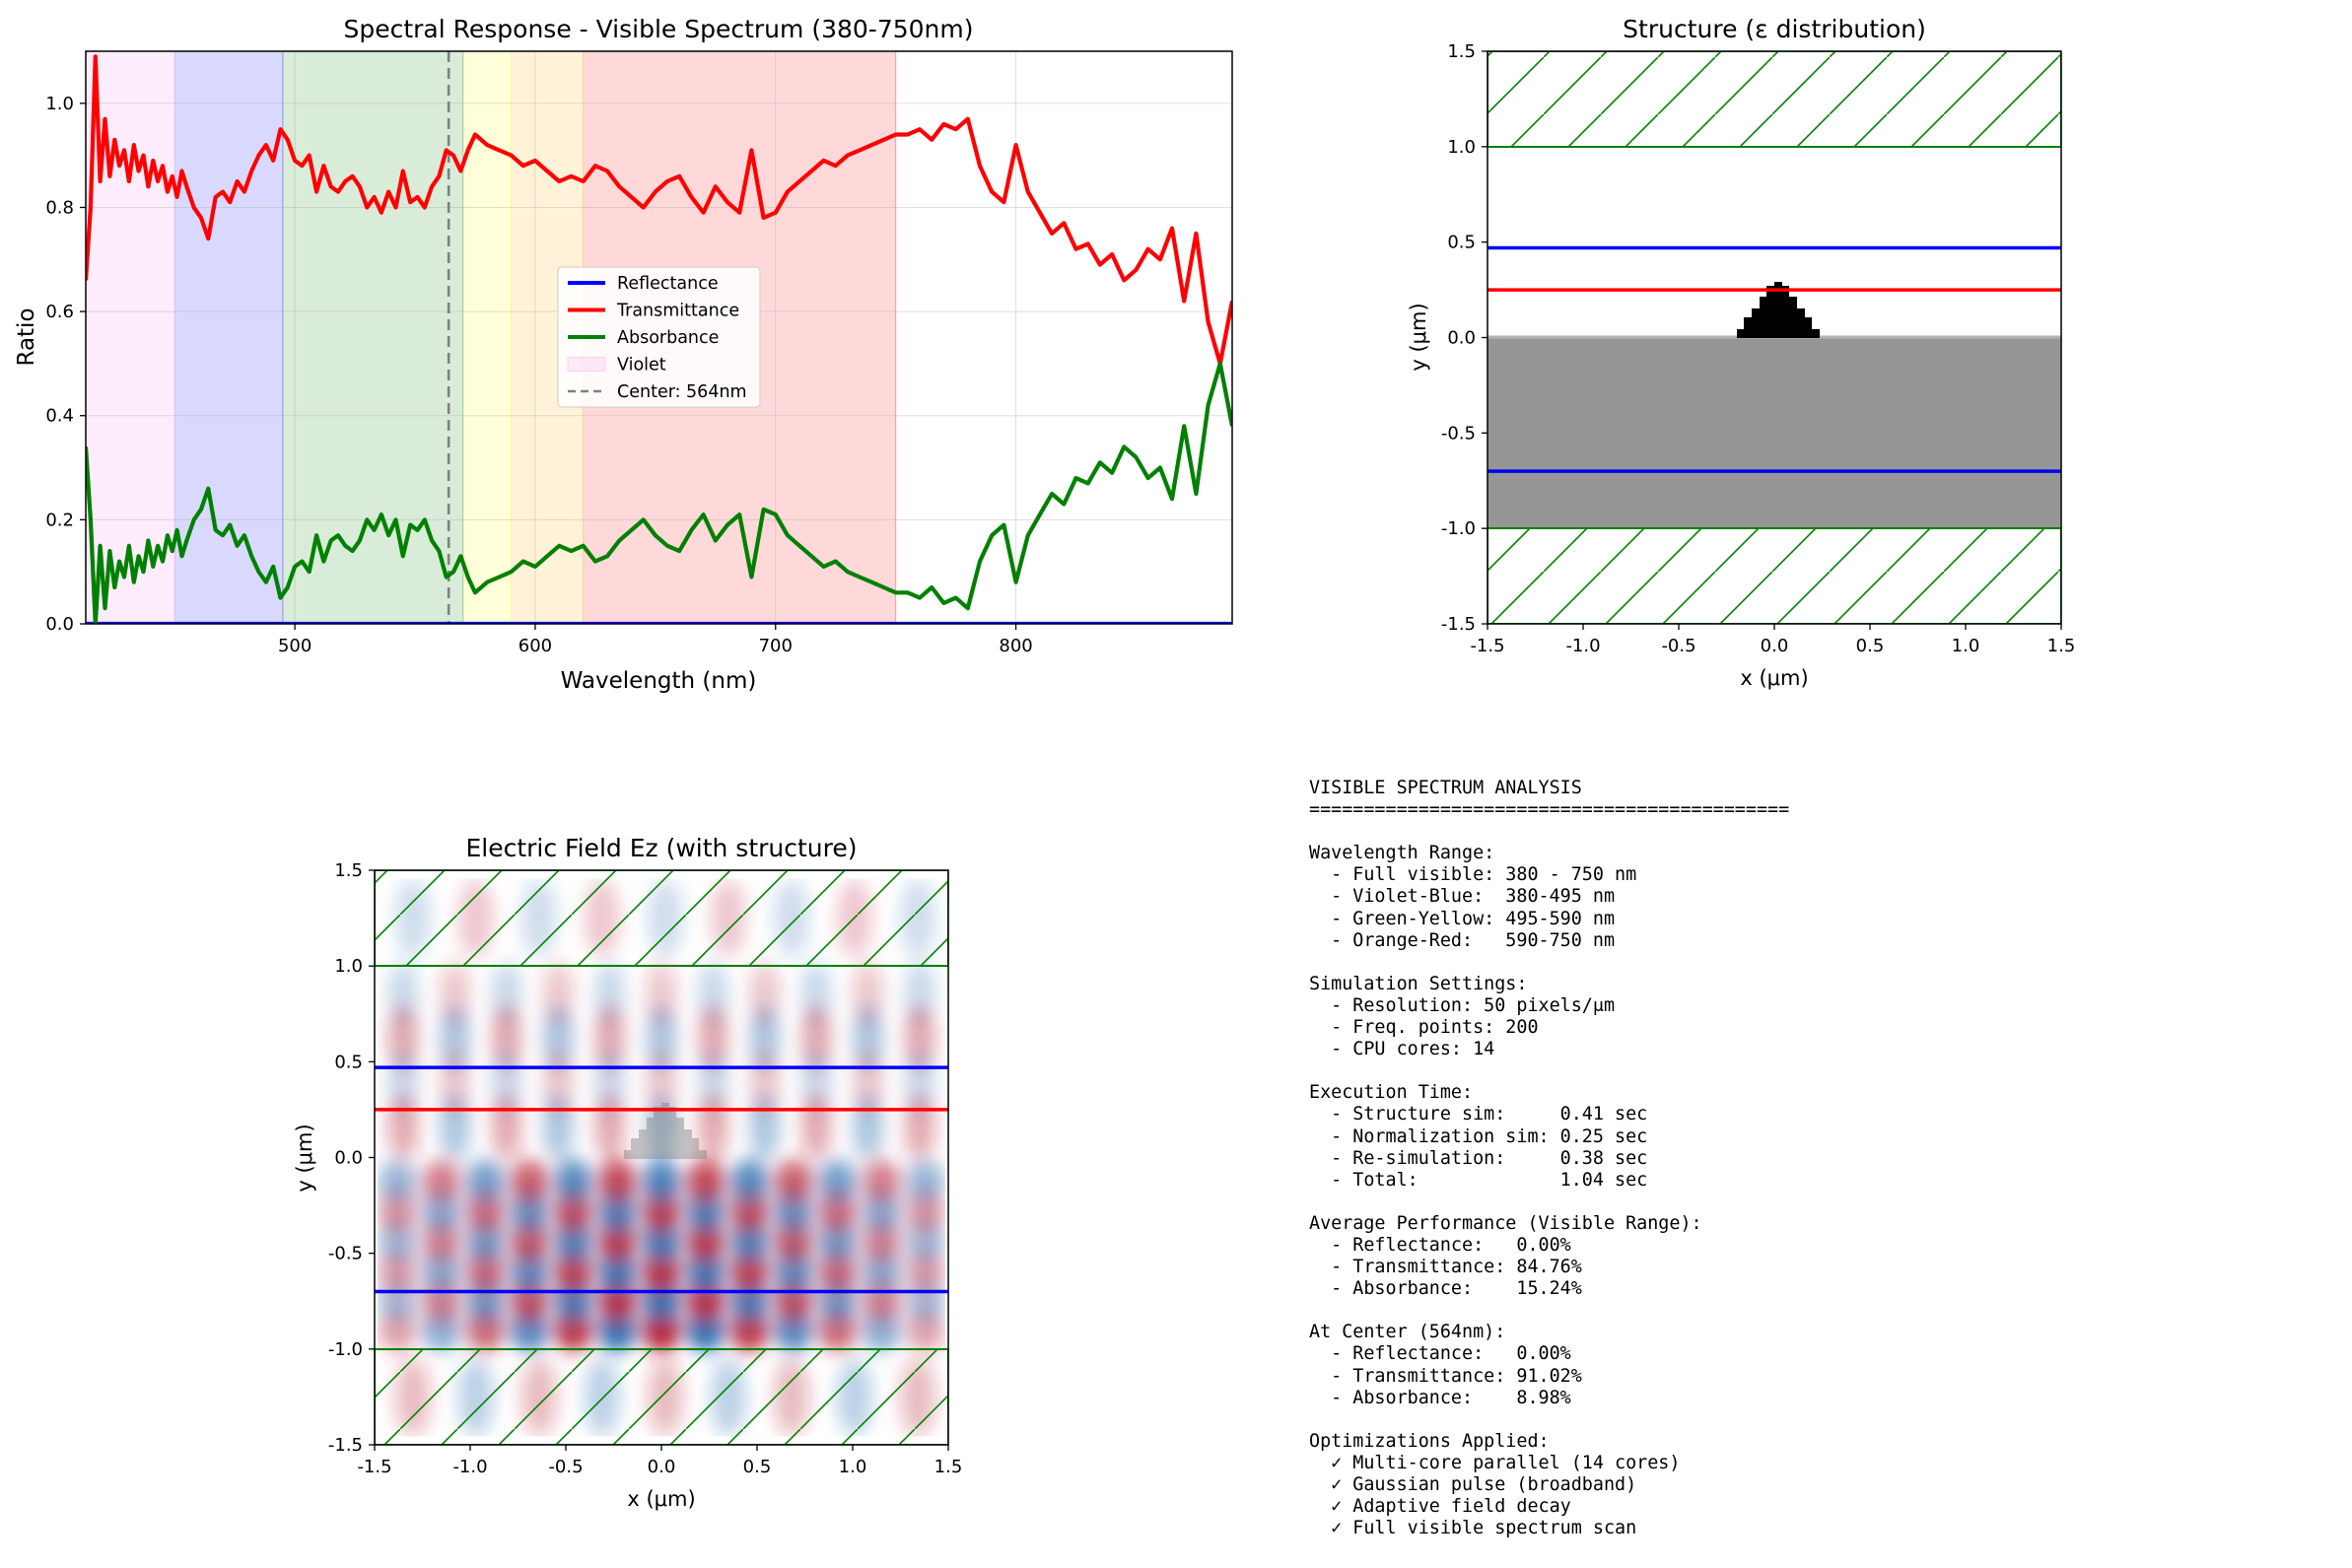 This screenshot has height=1568, width=2352. Describe the element at coordinates (668, 338) in the screenshot. I see `legend-label: Absorbance` at that location.